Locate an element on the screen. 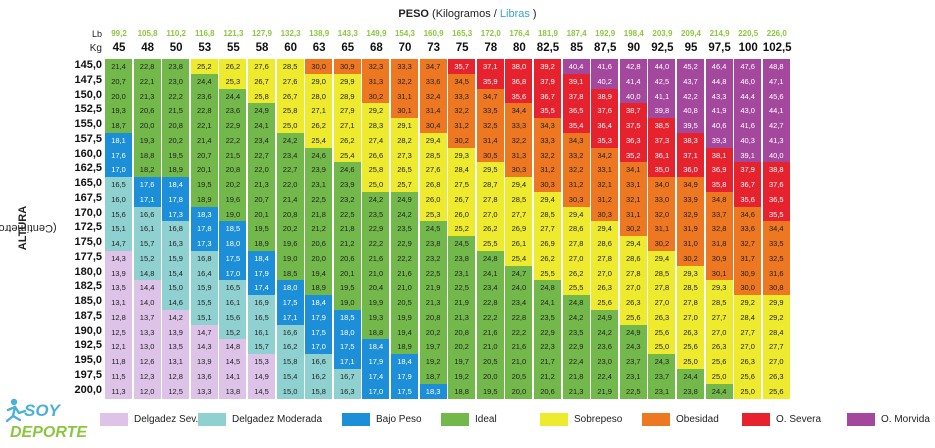 This screenshot has height=448, width=935. bmi-cell: 41,4 is located at coordinates (633, 81).